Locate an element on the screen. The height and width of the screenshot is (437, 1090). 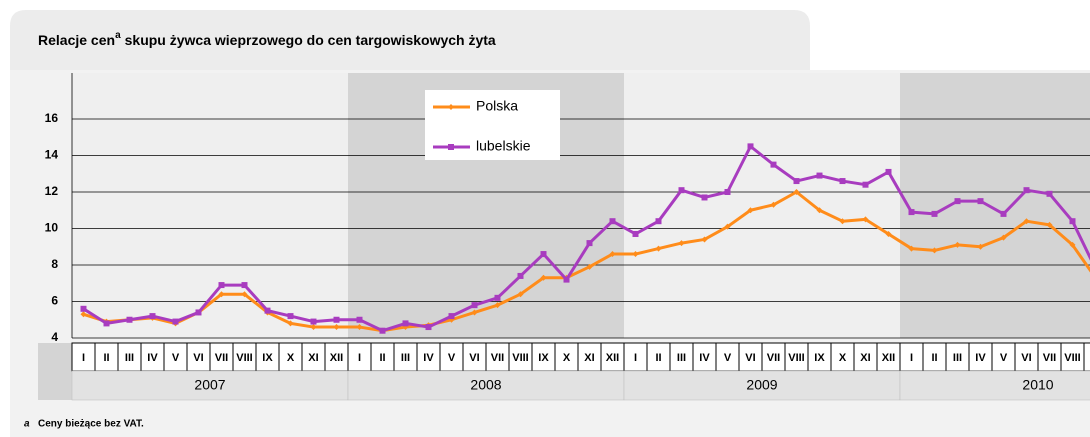
legend-label: Polska is located at coordinates (497, 106).